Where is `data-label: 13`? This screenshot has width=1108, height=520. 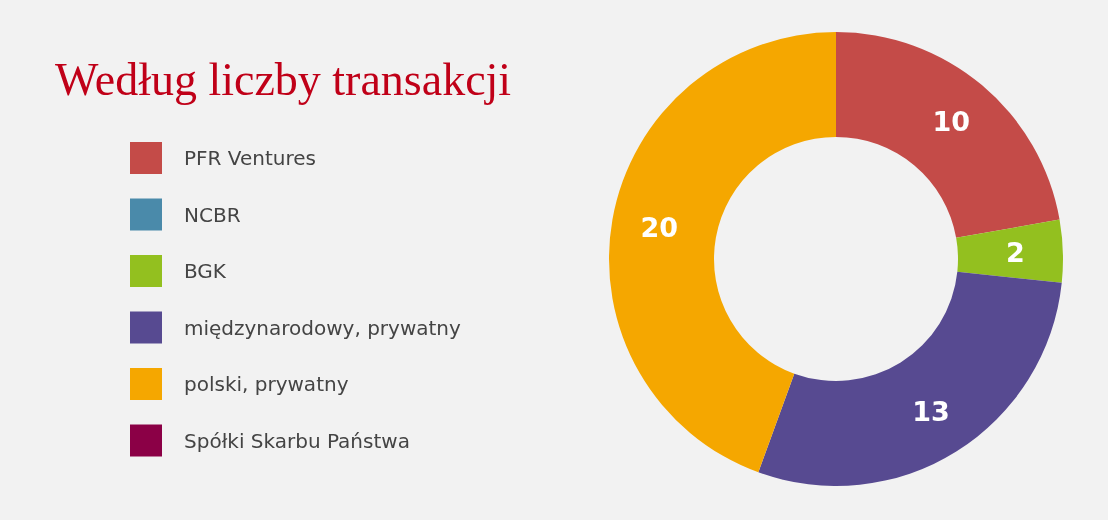
data-label: 13 is located at coordinates (931, 411).